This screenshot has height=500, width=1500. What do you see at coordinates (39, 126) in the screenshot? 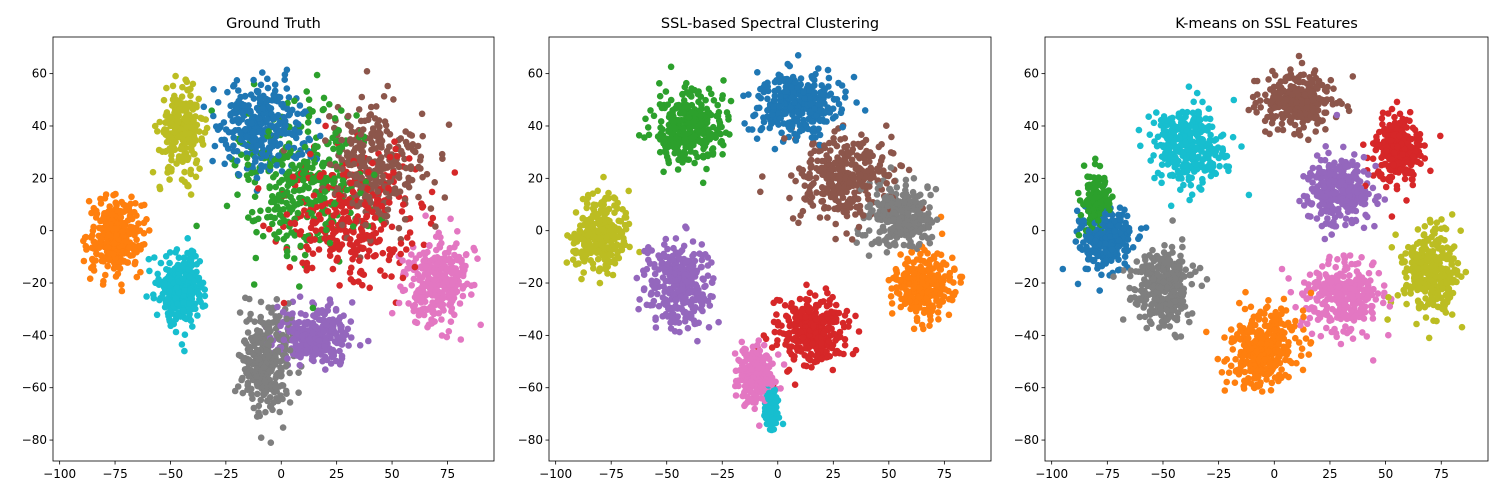
I see `y-tick-label: 40` at bounding box center [39, 126].